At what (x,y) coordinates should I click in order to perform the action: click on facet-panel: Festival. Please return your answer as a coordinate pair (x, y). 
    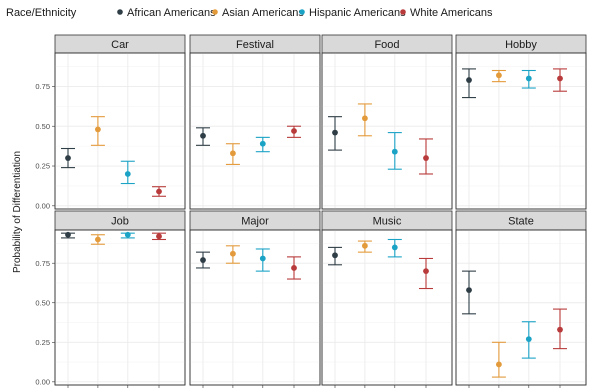
    Looking at the image, I should click on (255, 122).